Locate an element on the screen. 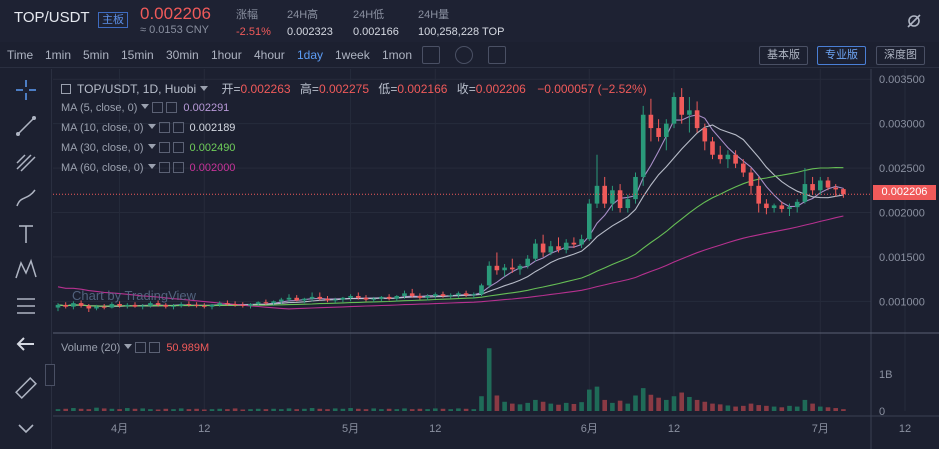  hide-eye-icon is located at coordinates (914, 21).